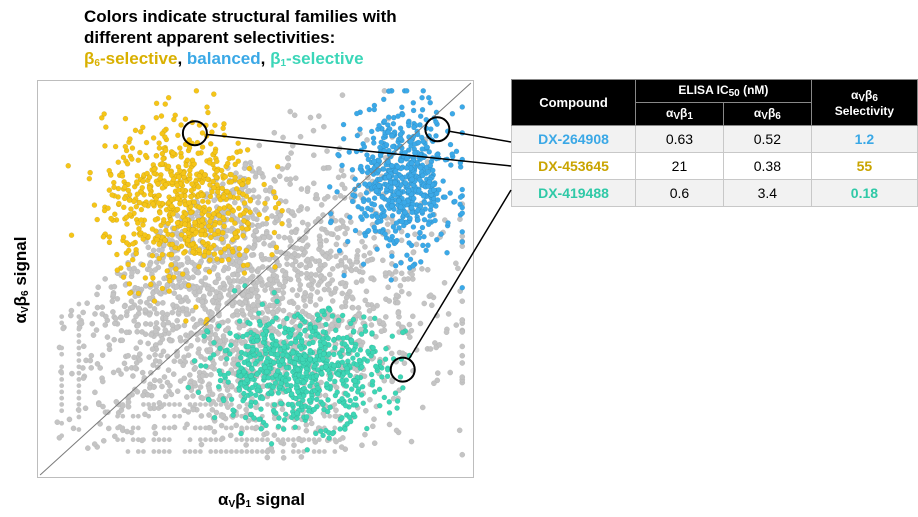  Describe the element at coordinates (679, 114) in the screenshot. I see `header-avb1: αVβ1` at that location.